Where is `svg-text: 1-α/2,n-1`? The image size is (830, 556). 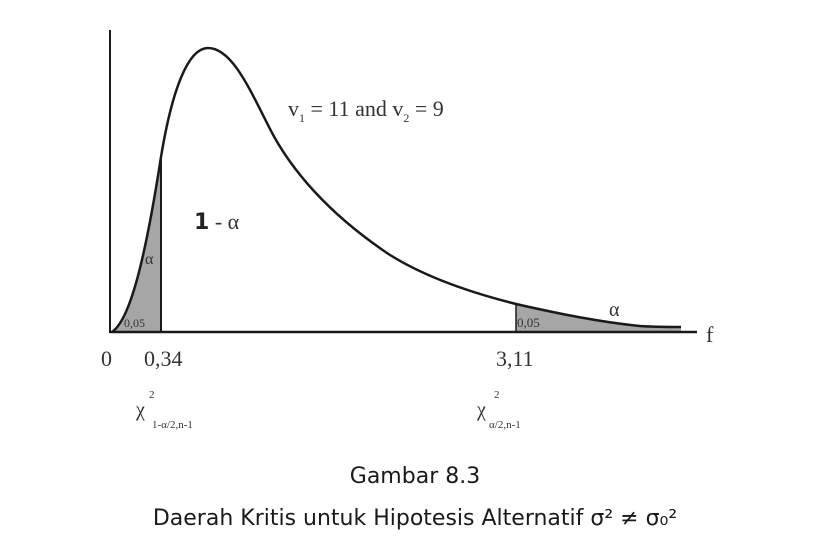 svg-text: 1-α/2,n-1 is located at coordinates (172, 425).